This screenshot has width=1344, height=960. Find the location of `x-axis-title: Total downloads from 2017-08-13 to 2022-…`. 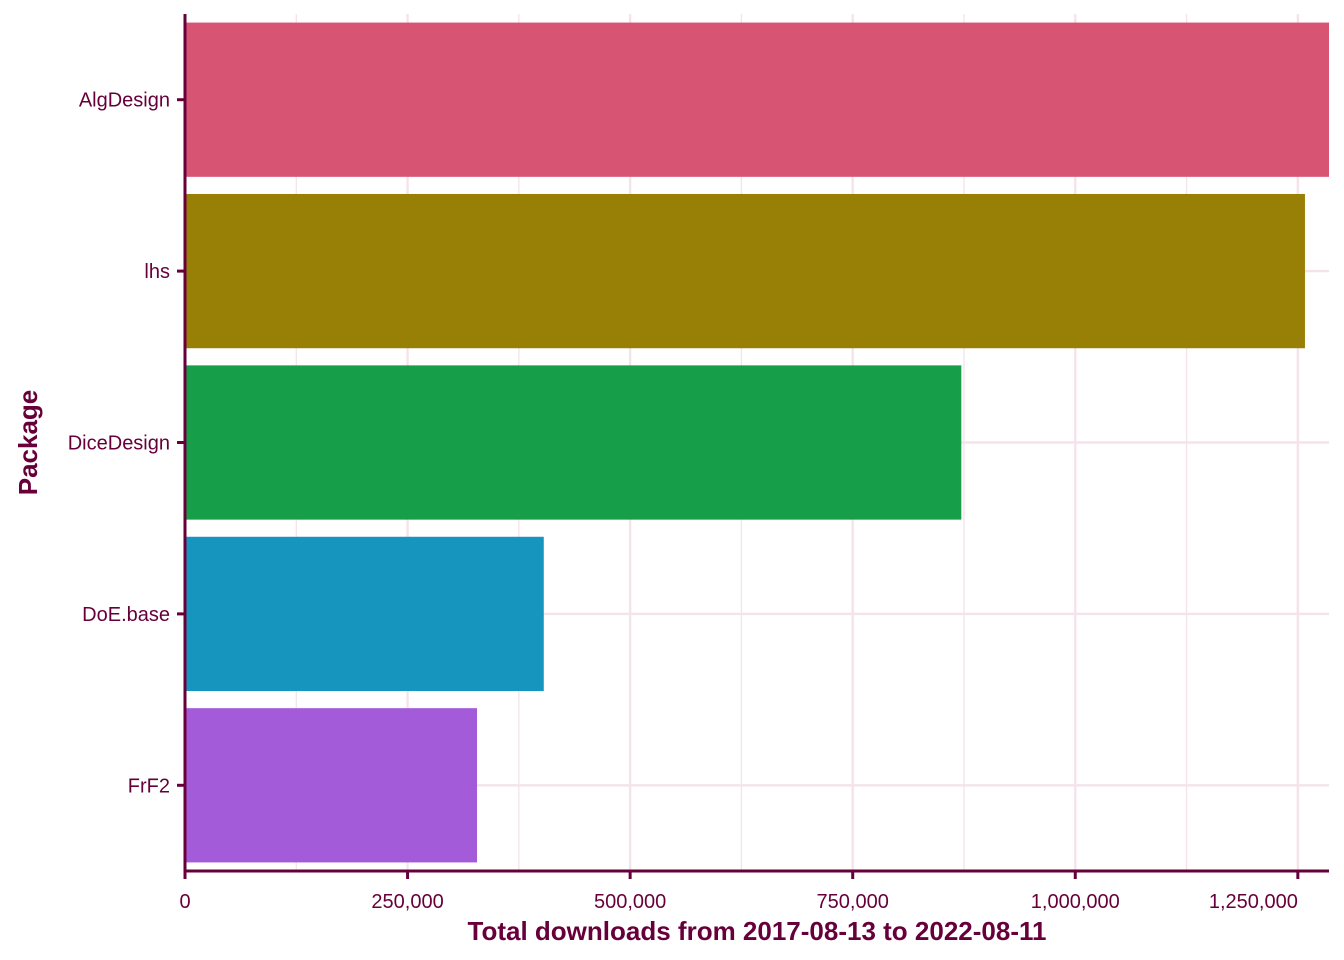

x-axis-title: Total downloads from 2017-08-13 to 2022-… is located at coordinates (757, 931).